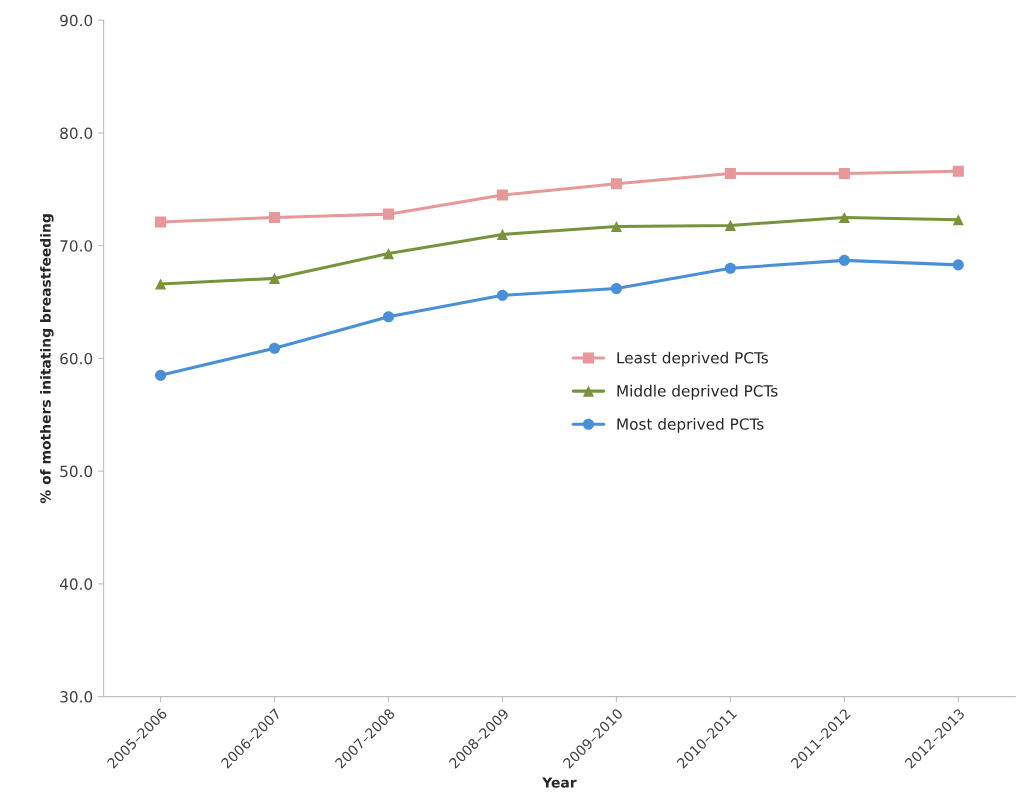  Describe the element at coordinates (692, 359) in the screenshot. I see `legend-label: Least deprived PCTs` at that location.